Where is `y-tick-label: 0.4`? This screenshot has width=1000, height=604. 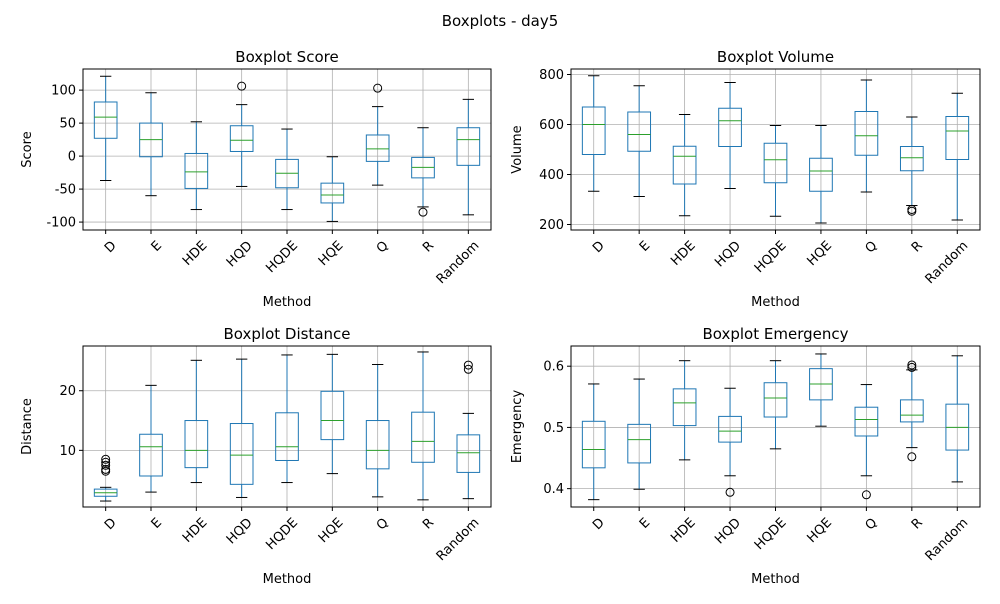
y-tick-label: 0.4 is located at coordinates (553, 489).